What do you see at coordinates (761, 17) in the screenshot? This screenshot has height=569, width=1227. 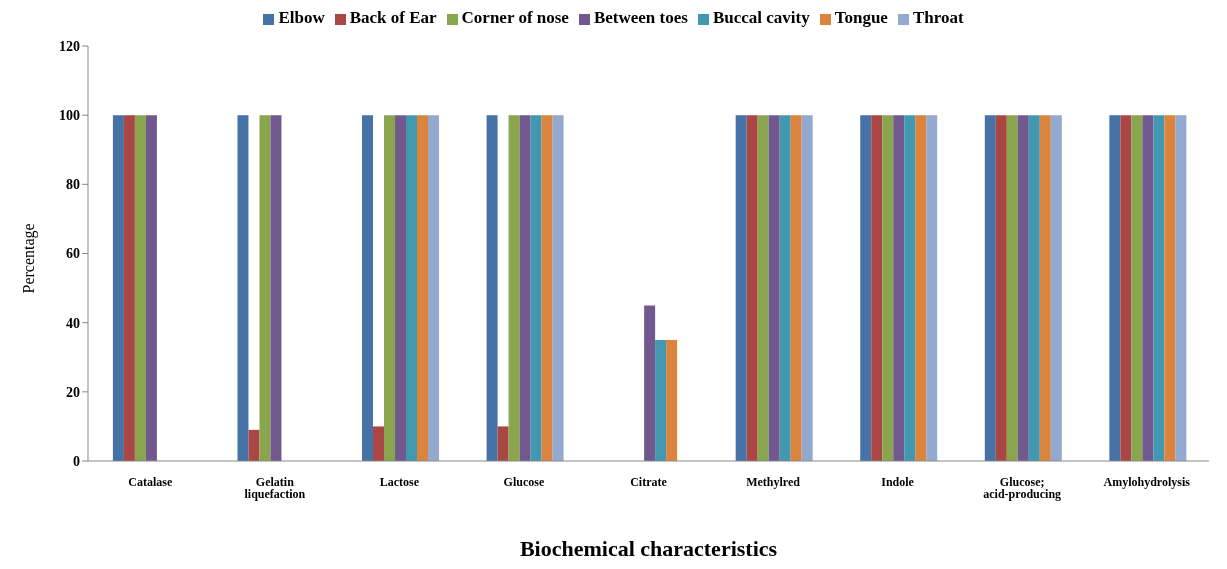 I see `legend-label: Buccal cavity` at bounding box center [761, 17].